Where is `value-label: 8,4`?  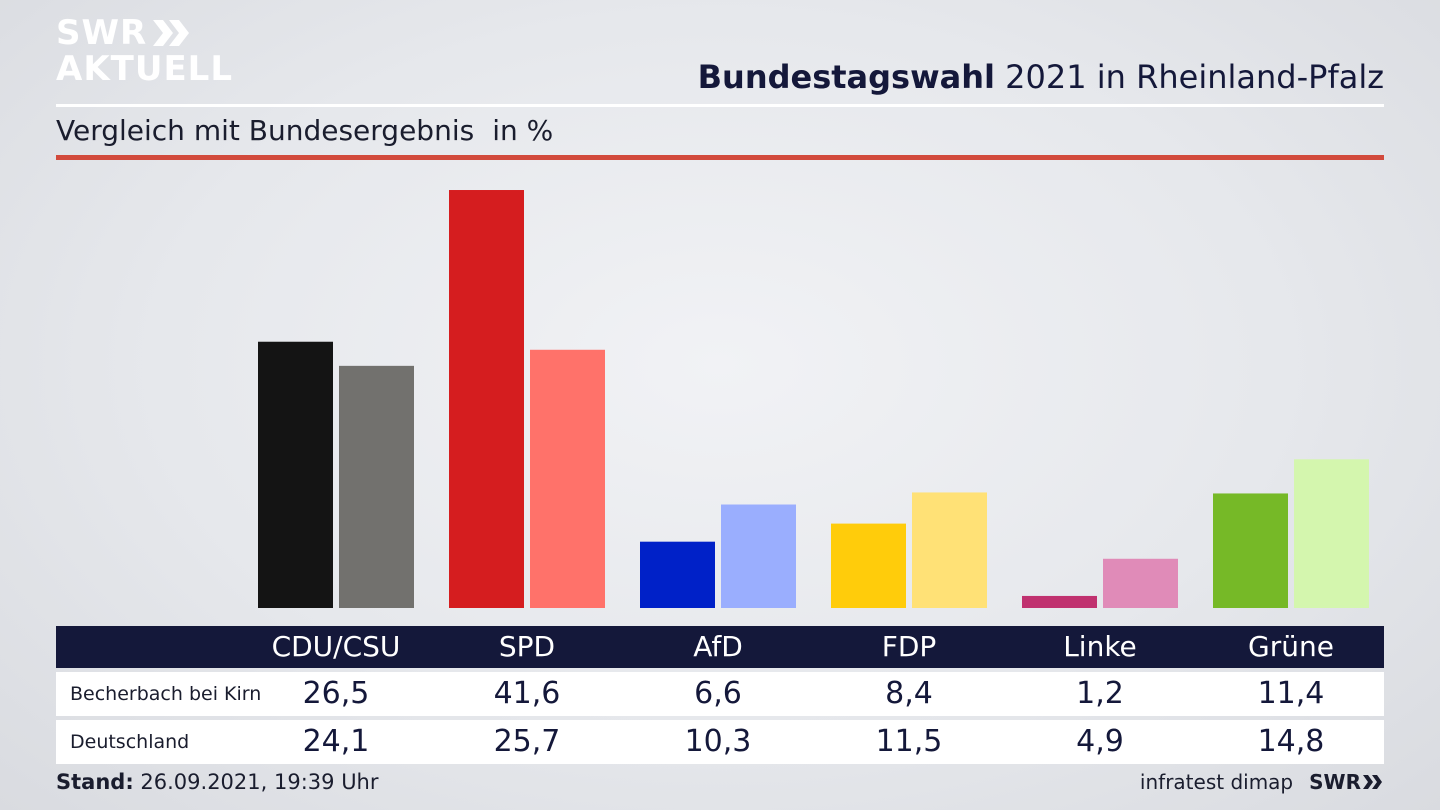 value-label: 8,4 is located at coordinates (909, 693).